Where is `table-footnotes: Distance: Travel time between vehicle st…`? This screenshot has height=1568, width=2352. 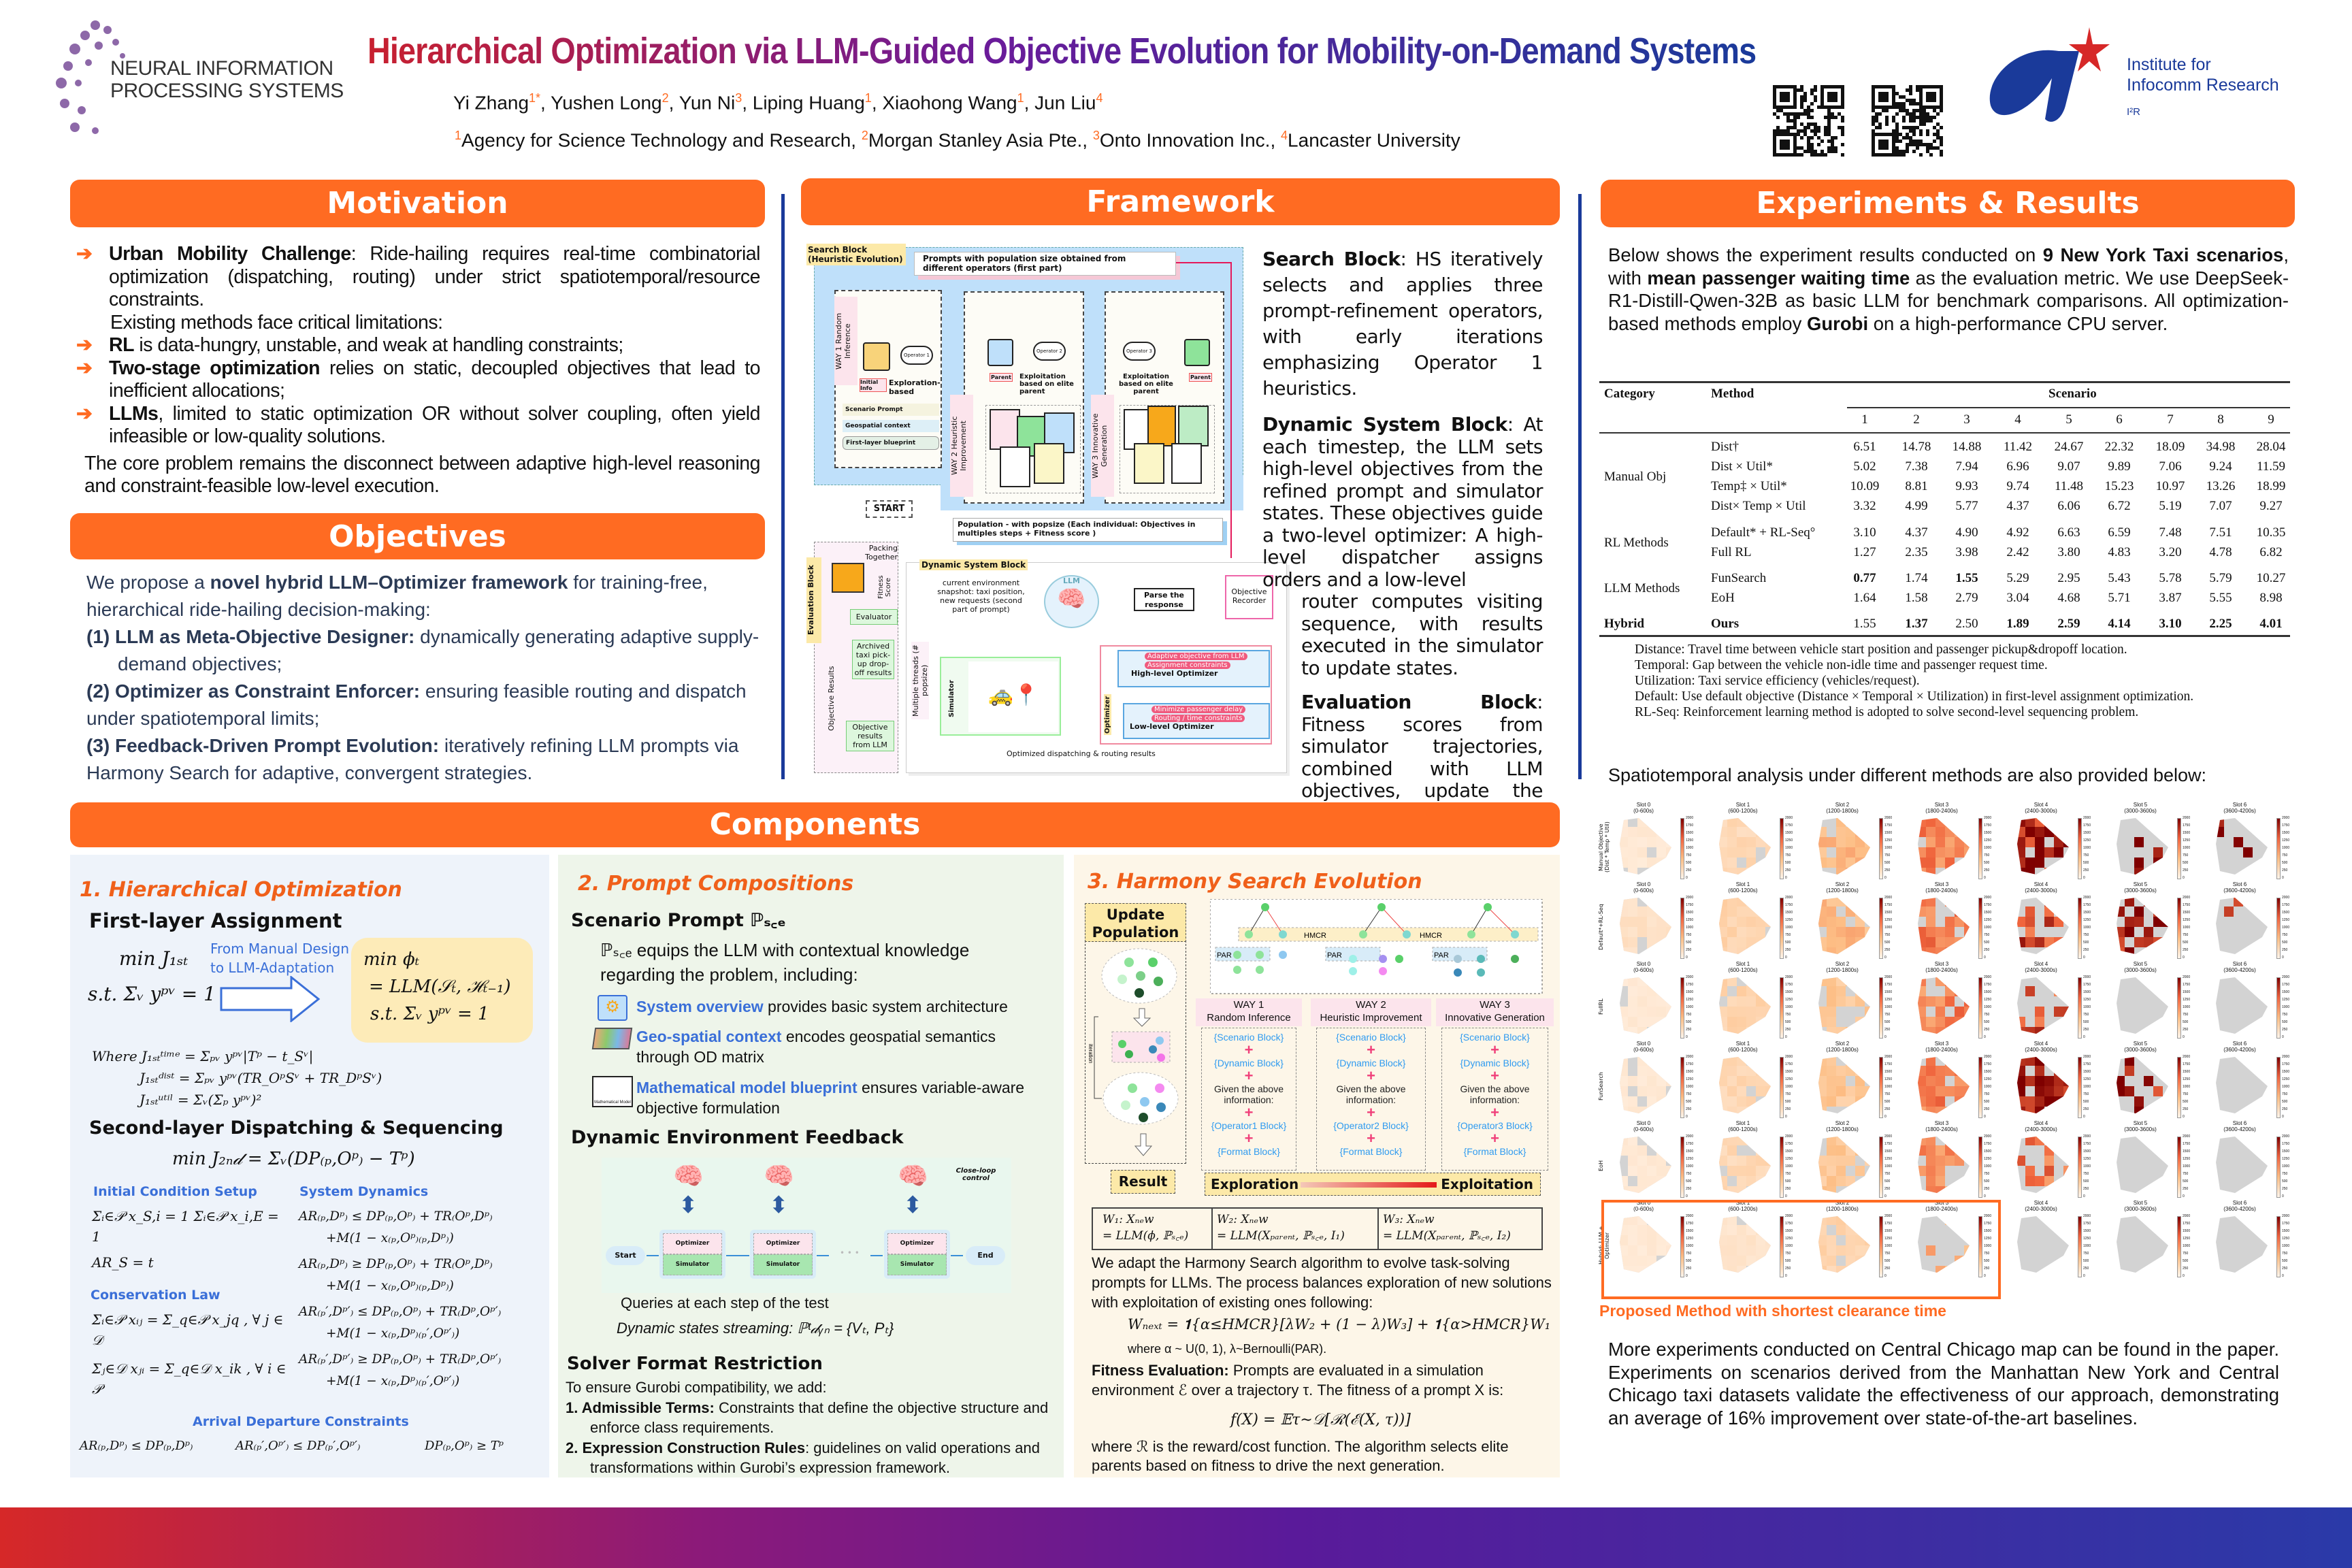 table-footnotes: Distance: Travel time between vehicle st… is located at coordinates (1969, 681).